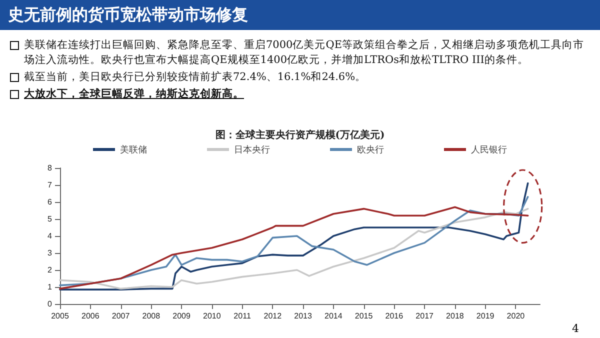  What do you see at coordinates (300, 135) in the screenshot?
I see `chart-title: 图：全球主要央行资产规模(万亿美元)` at bounding box center [300, 135].